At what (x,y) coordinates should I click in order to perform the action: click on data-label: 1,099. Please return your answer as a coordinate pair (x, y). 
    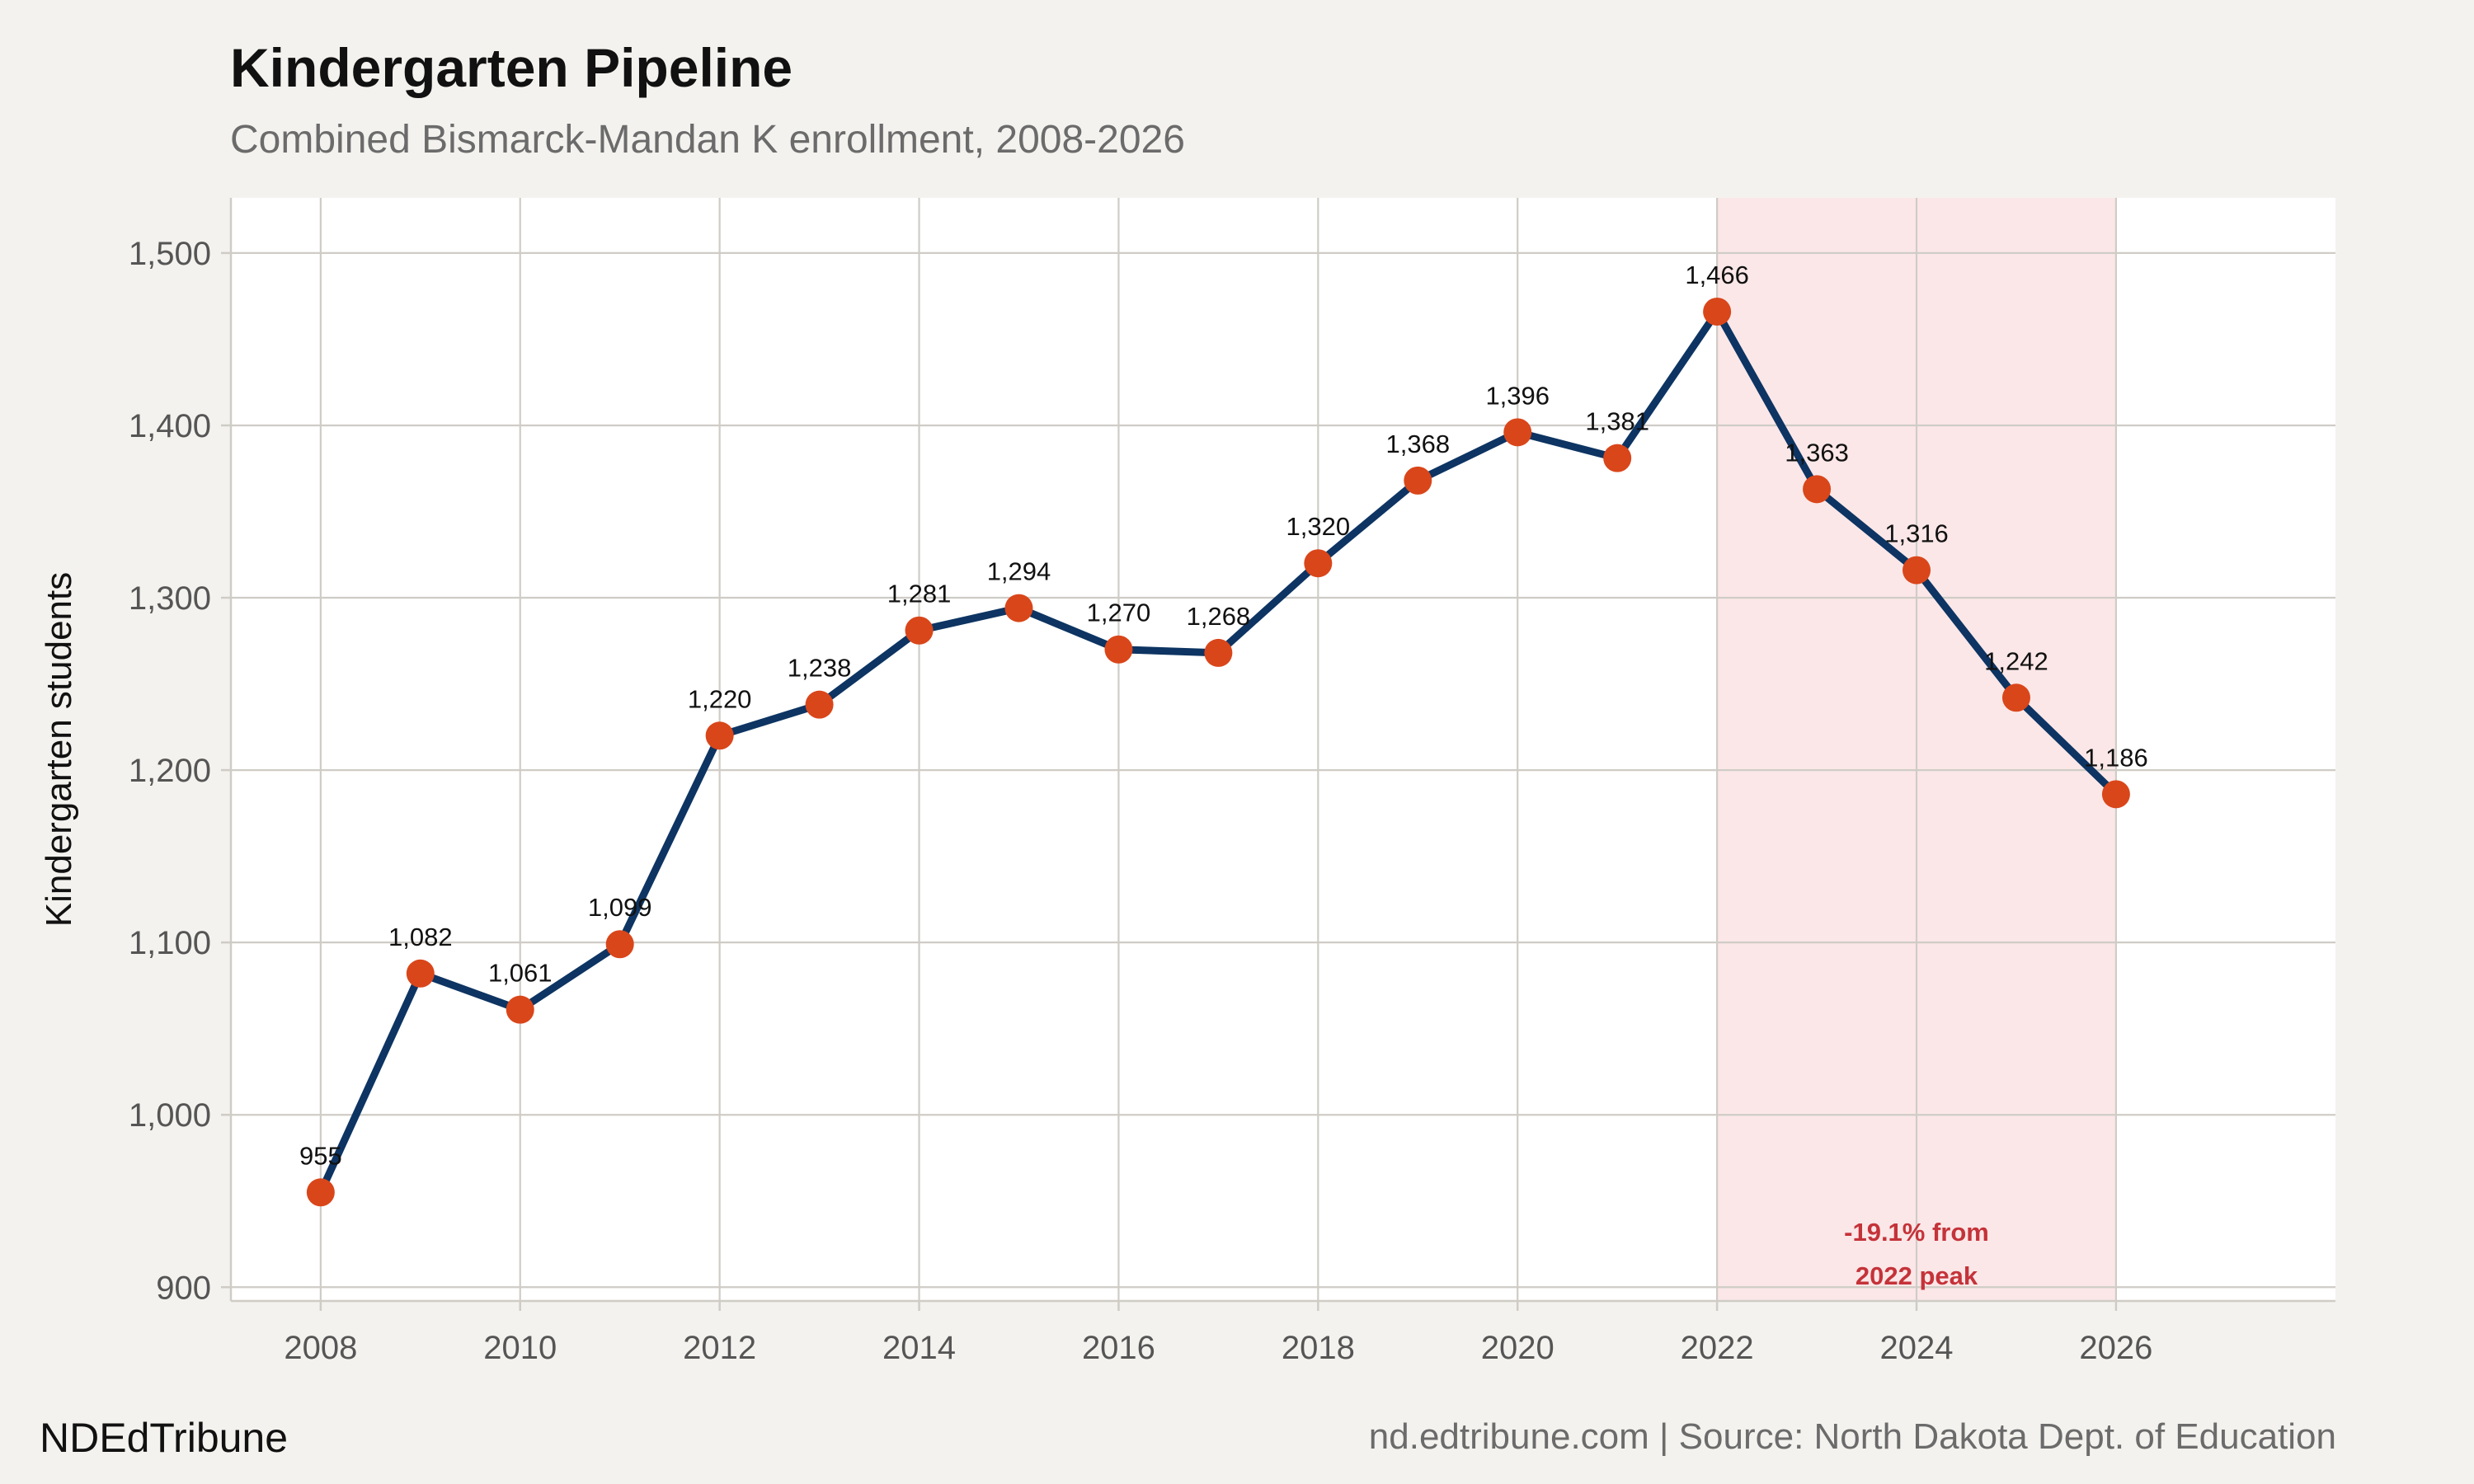
    Looking at the image, I should click on (620, 907).